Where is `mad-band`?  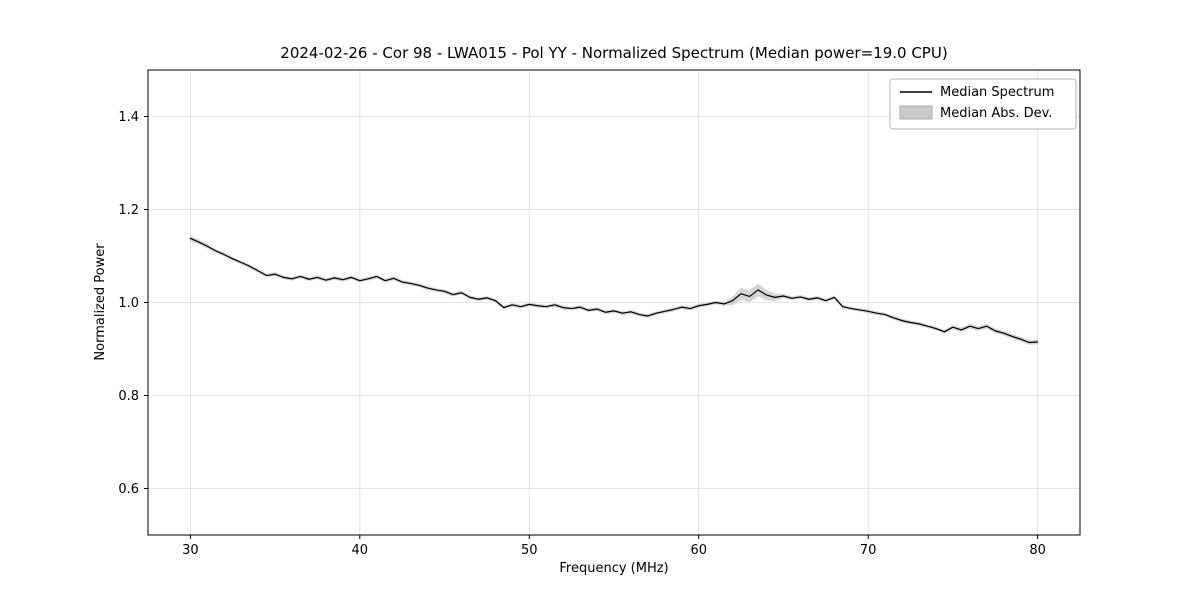
mad-band is located at coordinates (614, 290).